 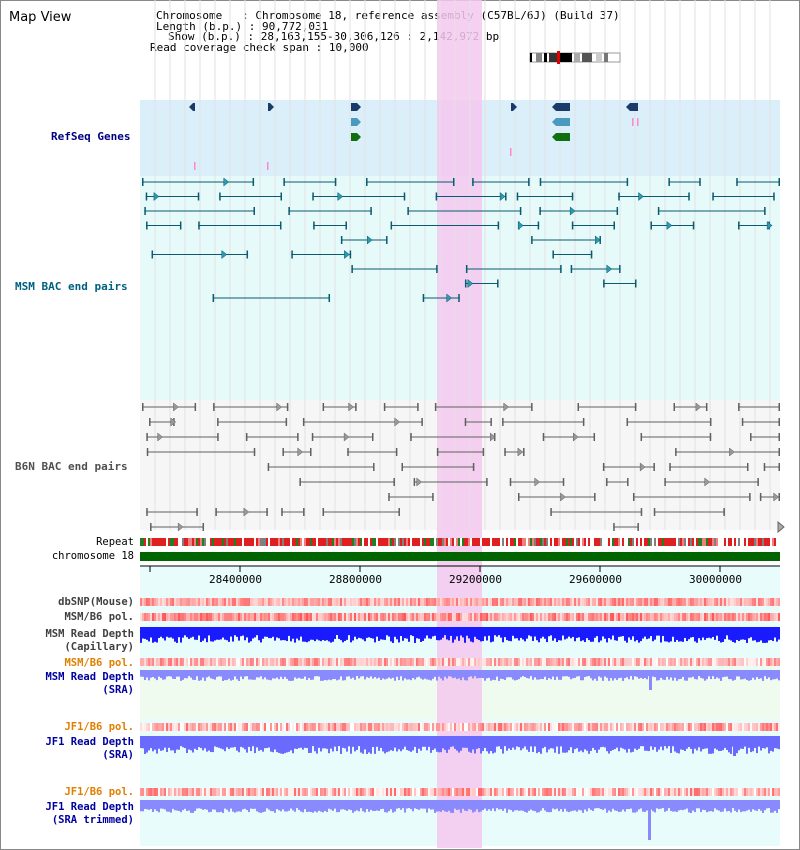 What do you see at coordinates (91, 136) in the screenshot?
I see `track-label-refseq: RefSeq Genes` at bounding box center [91, 136].